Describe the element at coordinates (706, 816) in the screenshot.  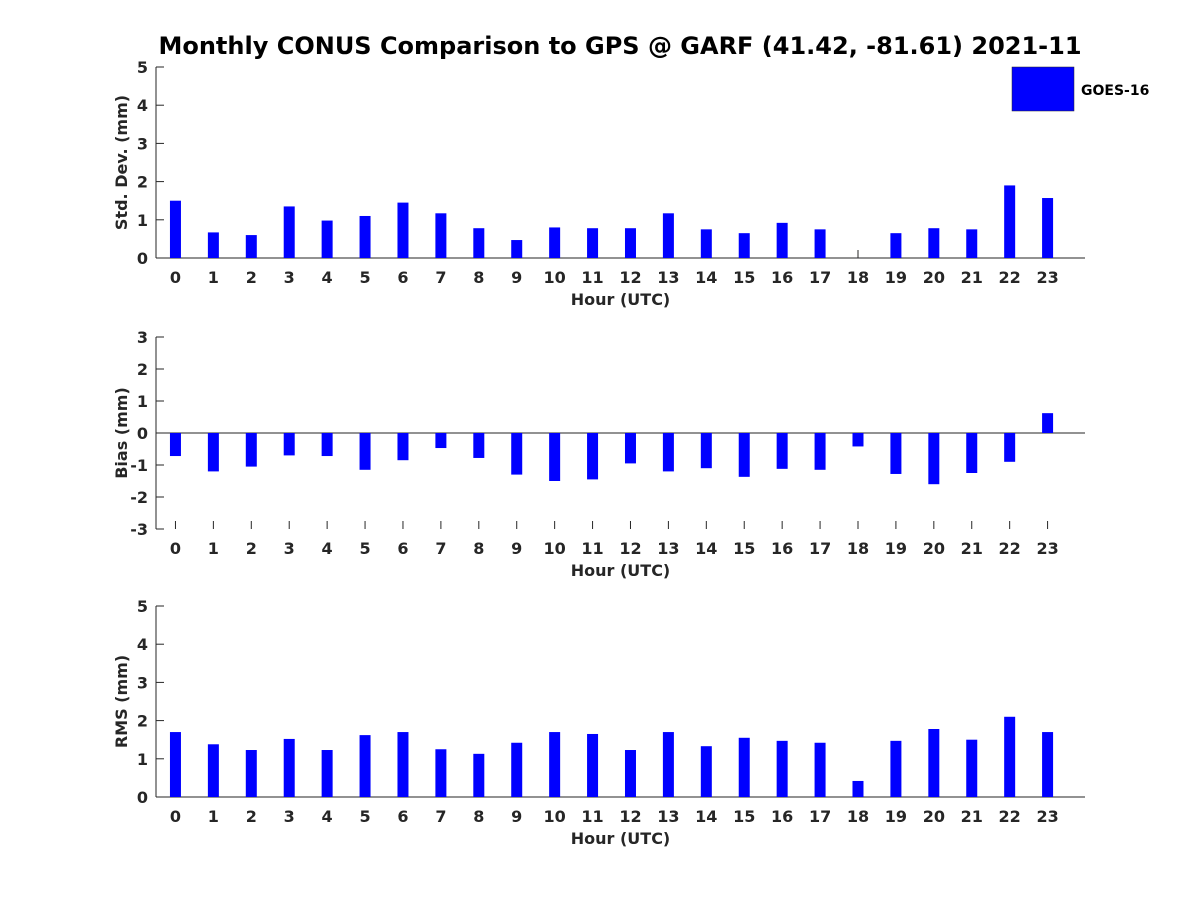
I see `x-tick-label: 14` at that location.